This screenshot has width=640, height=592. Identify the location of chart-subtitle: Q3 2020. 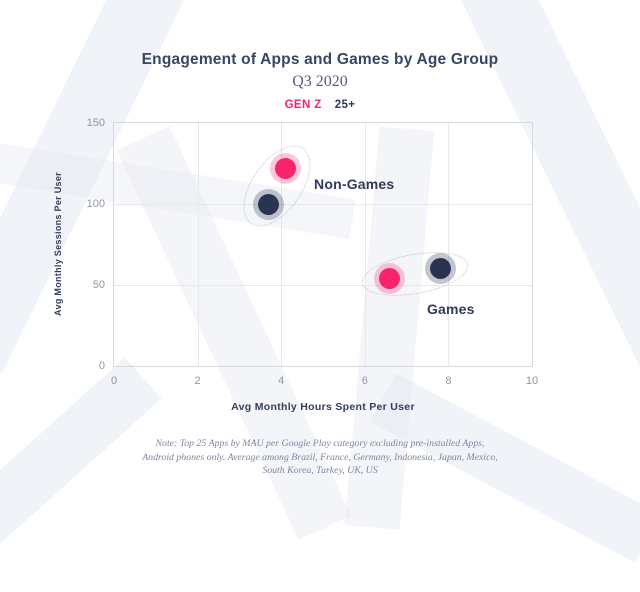
(320, 81).